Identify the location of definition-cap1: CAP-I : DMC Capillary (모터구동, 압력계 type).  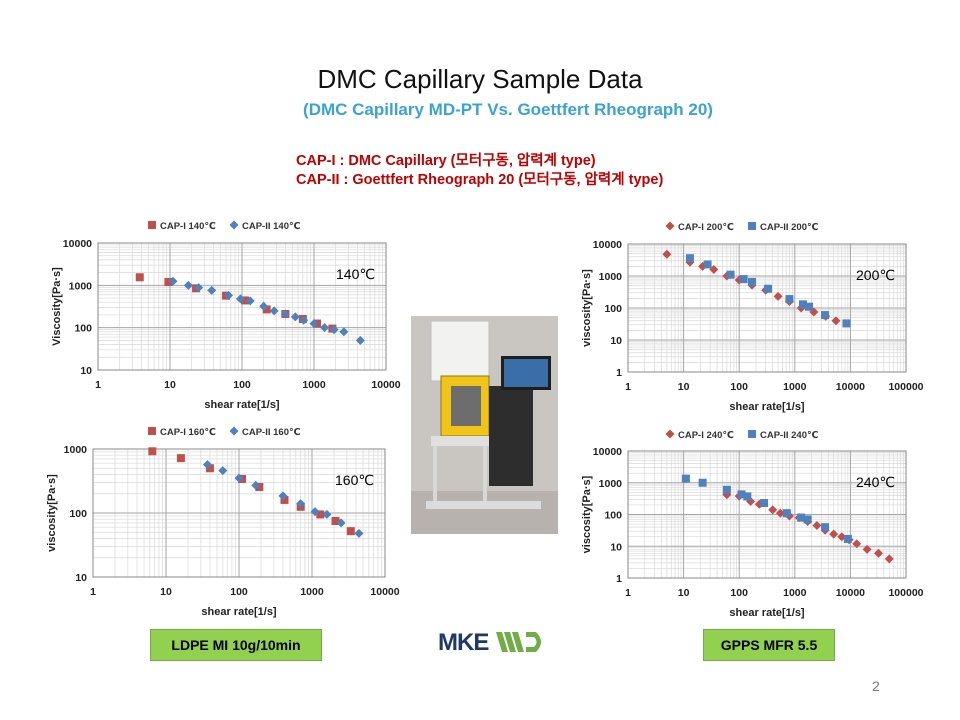
(446, 161).